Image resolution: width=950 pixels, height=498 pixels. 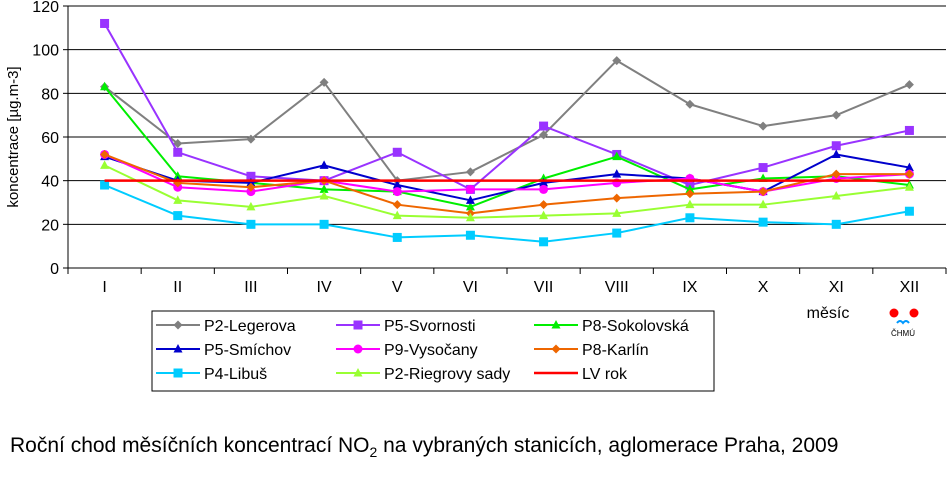 I want to click on x-tick-label-X: X, so click(x=763, y=287).